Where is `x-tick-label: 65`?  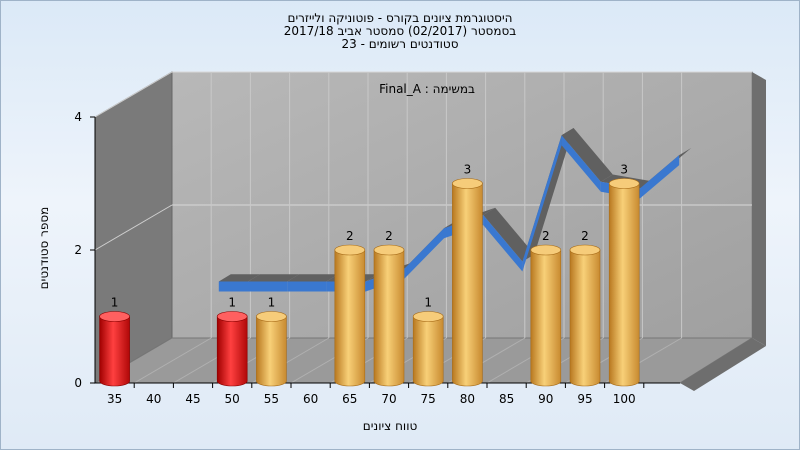 x-tick-label: 65 is located at coordinates (349, 399).